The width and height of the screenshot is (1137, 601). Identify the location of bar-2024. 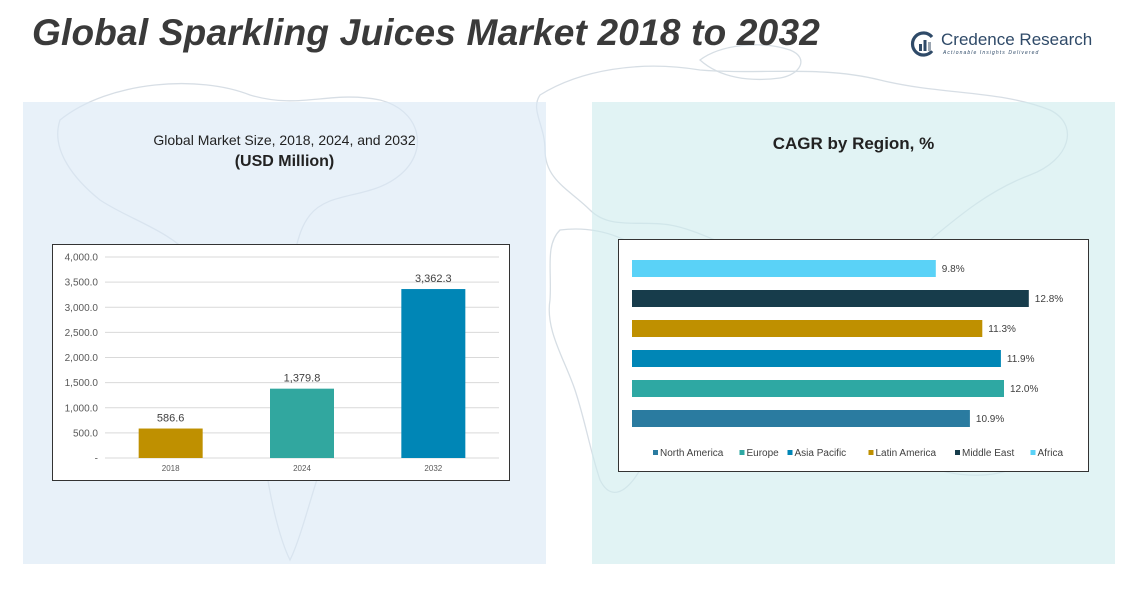
(302, 423).